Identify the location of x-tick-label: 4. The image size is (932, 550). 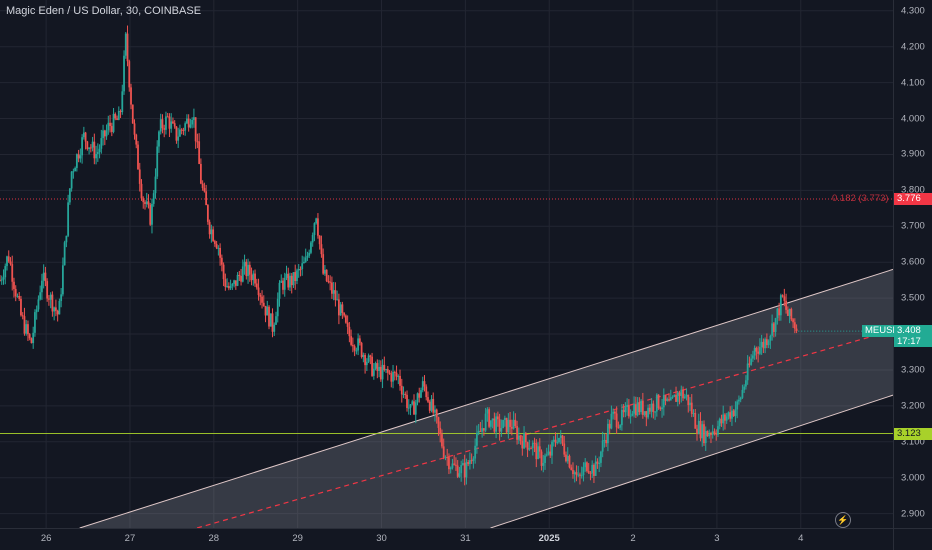
(801, 538).